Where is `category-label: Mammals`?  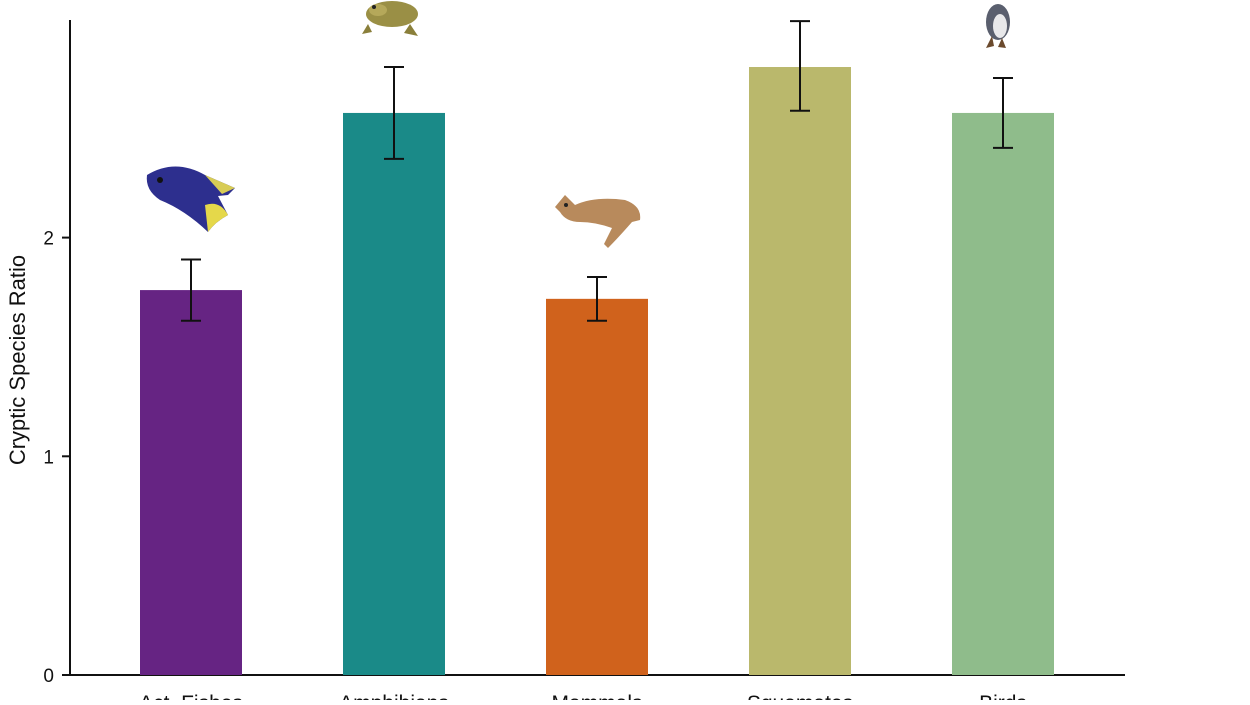 category-label: Mammals is located at coordinates (596, 696).